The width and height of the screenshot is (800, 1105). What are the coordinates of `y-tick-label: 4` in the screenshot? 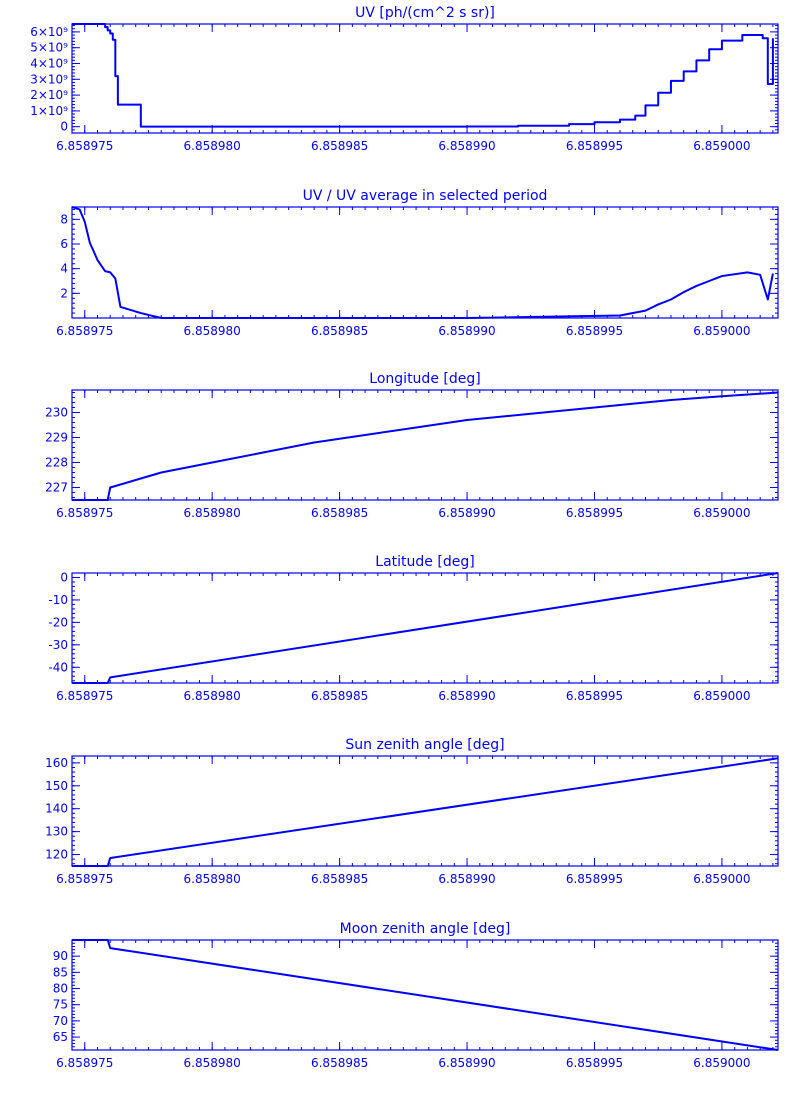 It's located at (64, 269).